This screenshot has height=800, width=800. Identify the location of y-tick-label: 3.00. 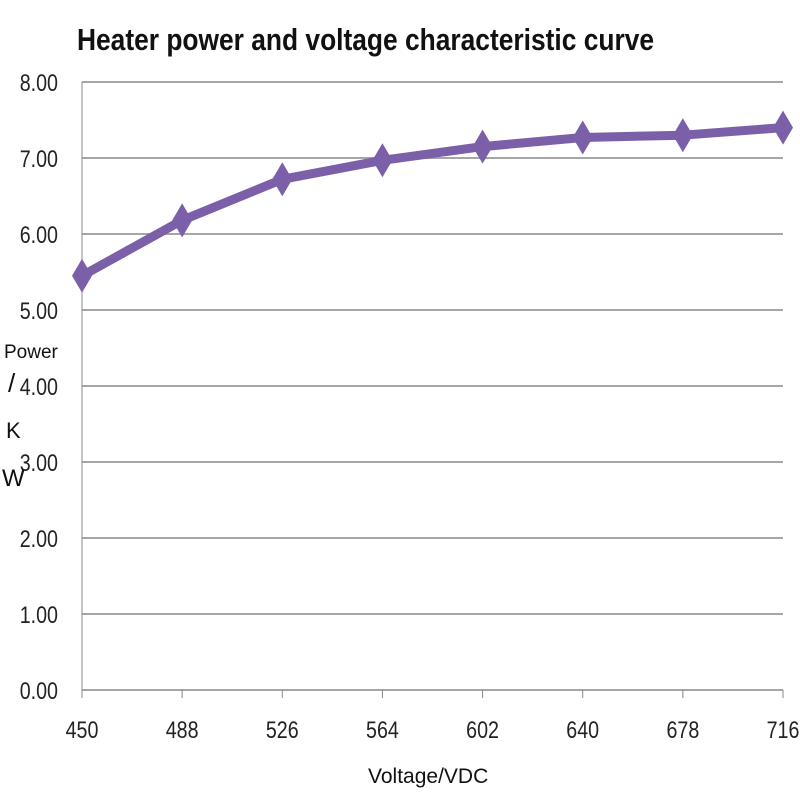
(39, 462).